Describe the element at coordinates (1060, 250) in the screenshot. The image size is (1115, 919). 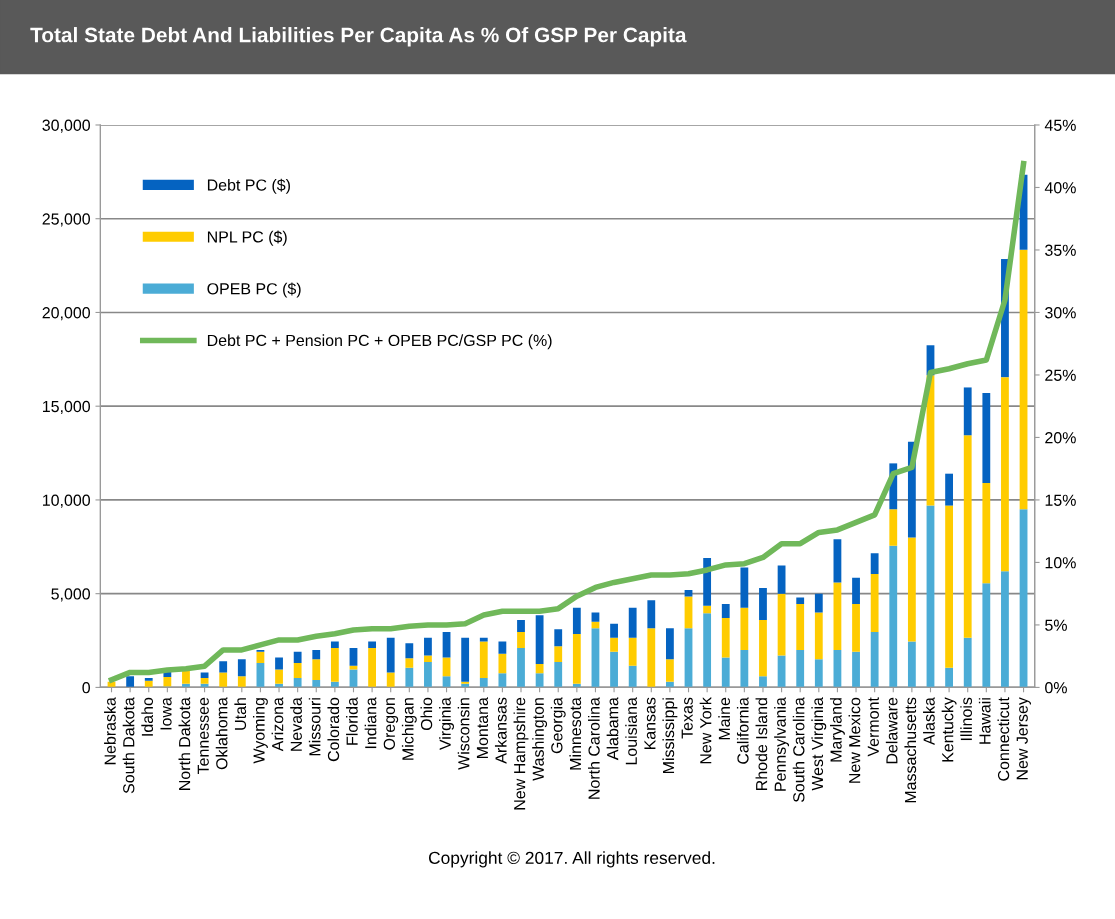
I see `y2-tick-label: 35%` at that location.